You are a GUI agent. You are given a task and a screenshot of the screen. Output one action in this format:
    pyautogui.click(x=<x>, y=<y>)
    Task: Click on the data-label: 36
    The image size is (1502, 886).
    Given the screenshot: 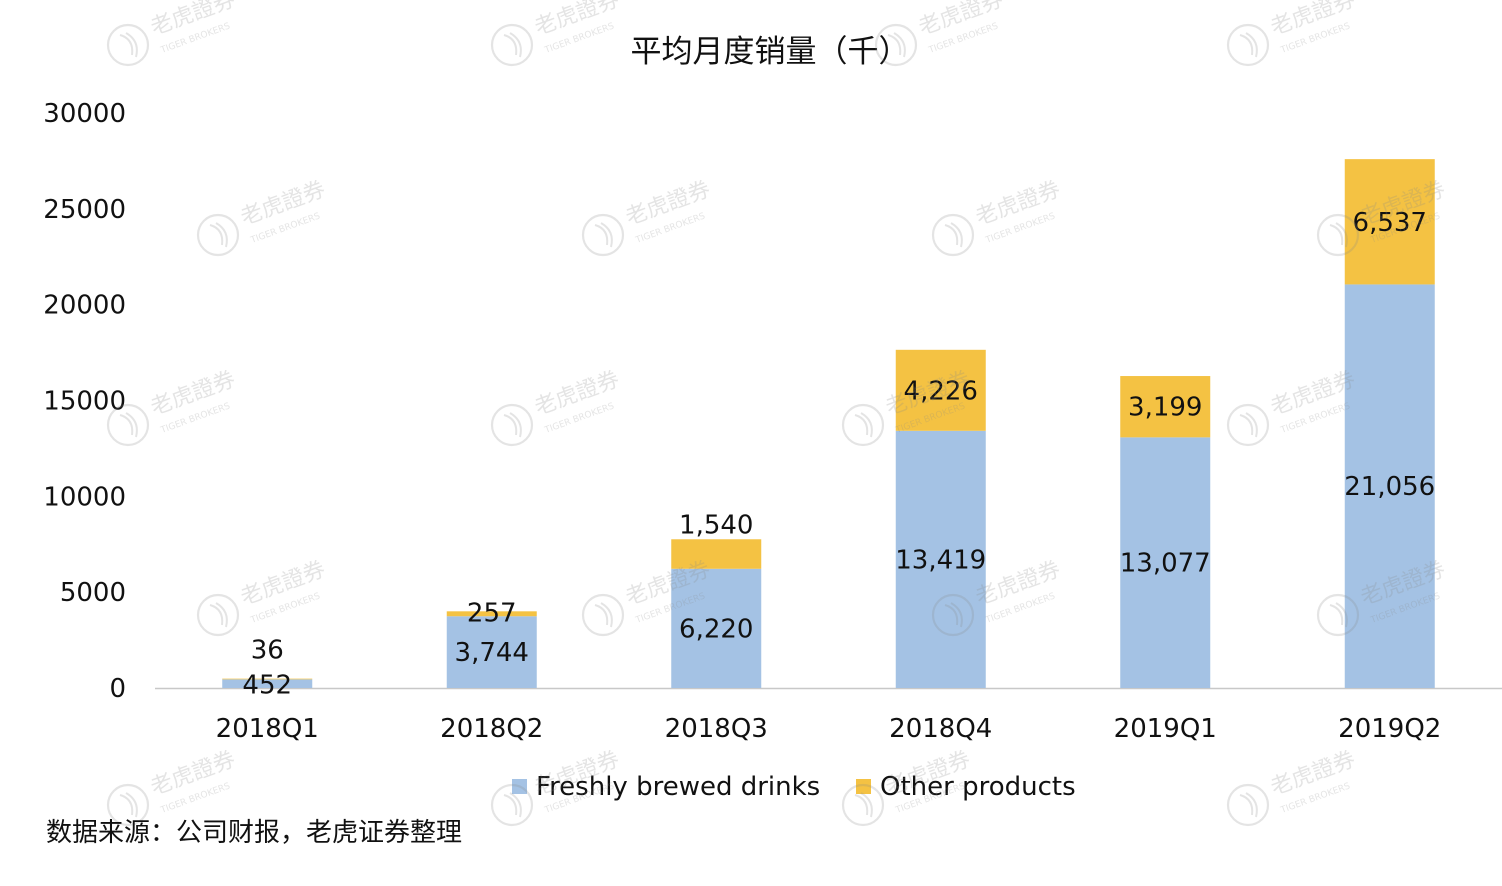 What is the action you would take?
    pyautogui.click(x=267, y=651)
    